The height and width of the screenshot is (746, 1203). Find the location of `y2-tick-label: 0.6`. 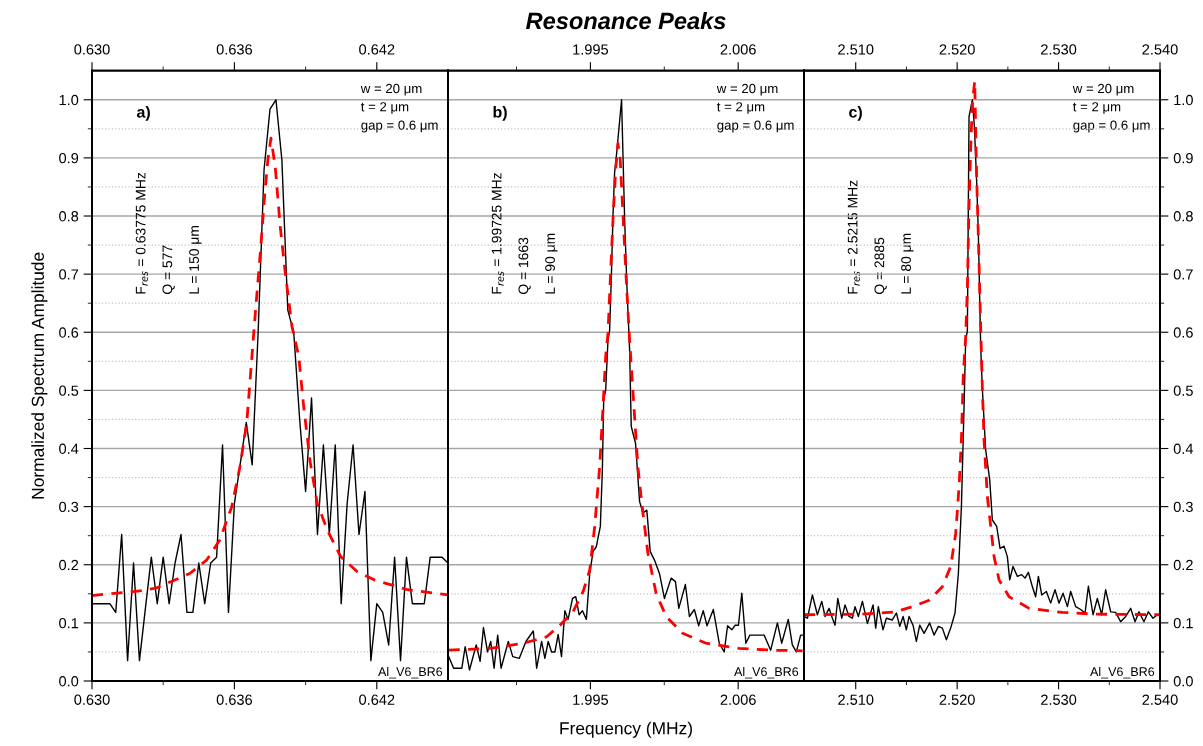

y2-tick-label: 0.6 is located at coordinates (1183, 332).